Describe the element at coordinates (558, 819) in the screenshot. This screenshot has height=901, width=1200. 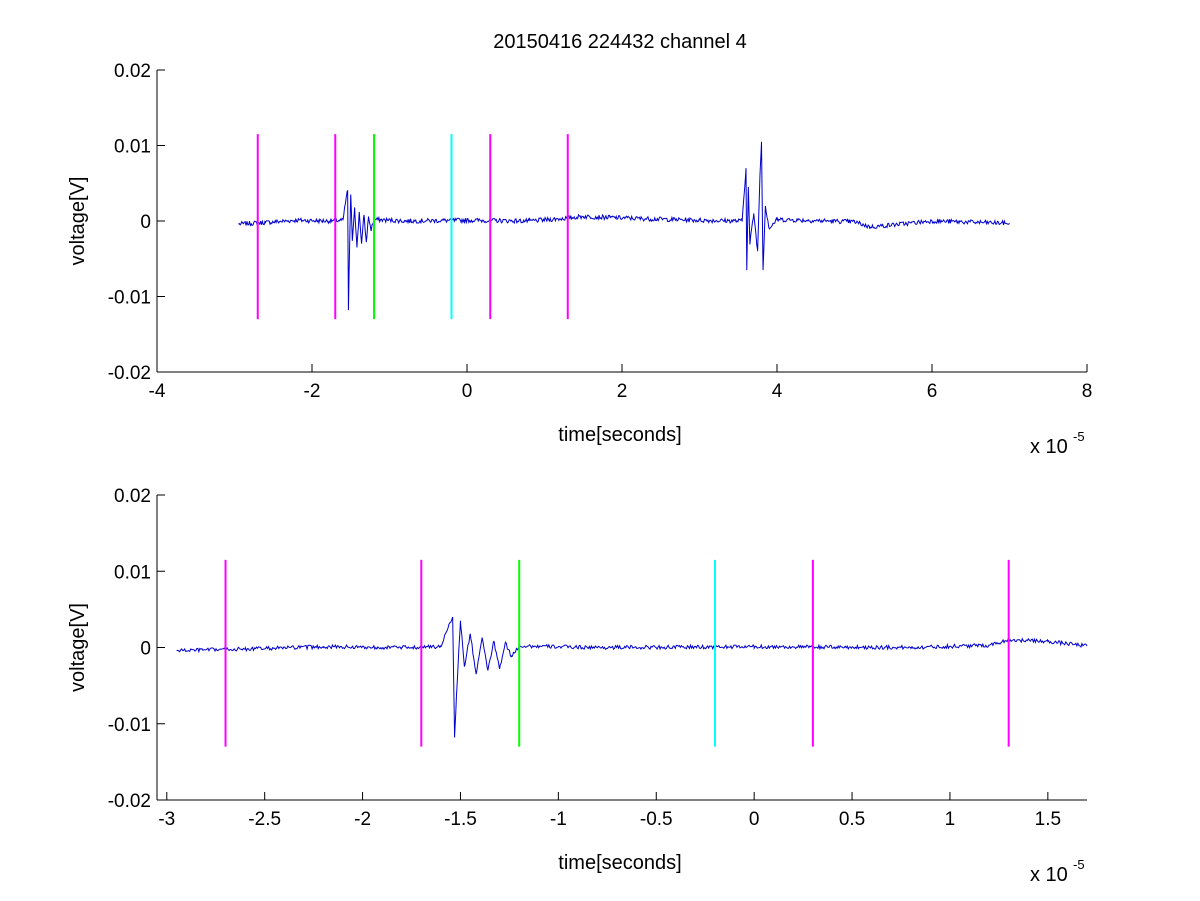
I see `x-tick-label: -1` at that location.